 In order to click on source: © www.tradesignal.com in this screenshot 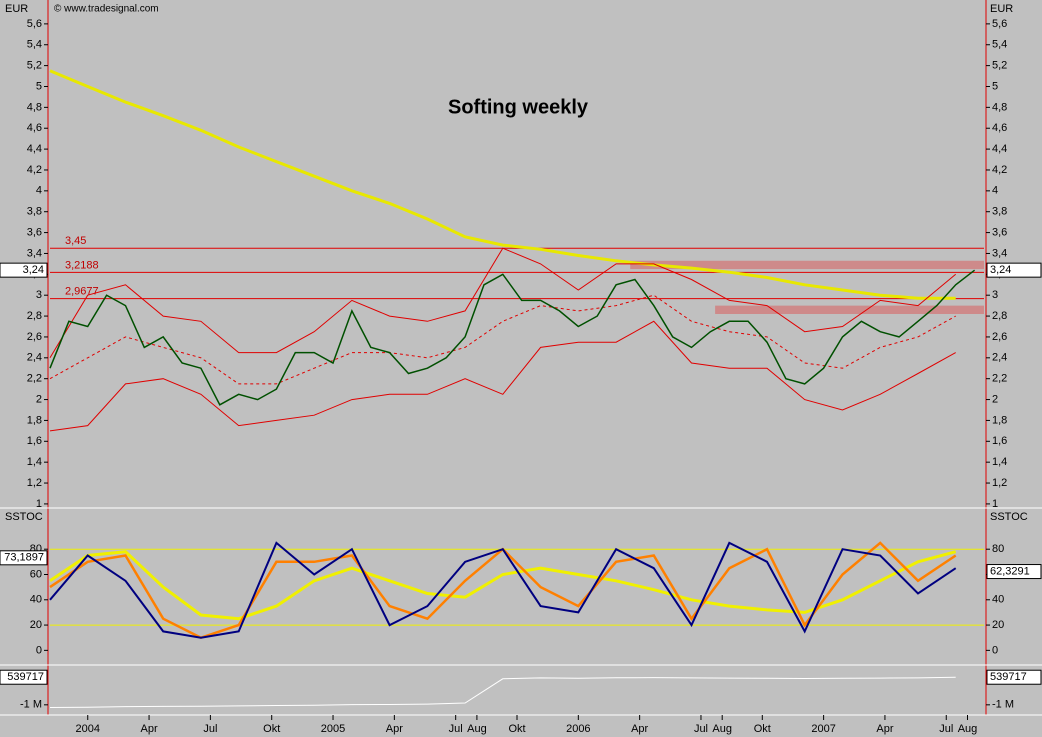, I will do `click(106, 9)`.